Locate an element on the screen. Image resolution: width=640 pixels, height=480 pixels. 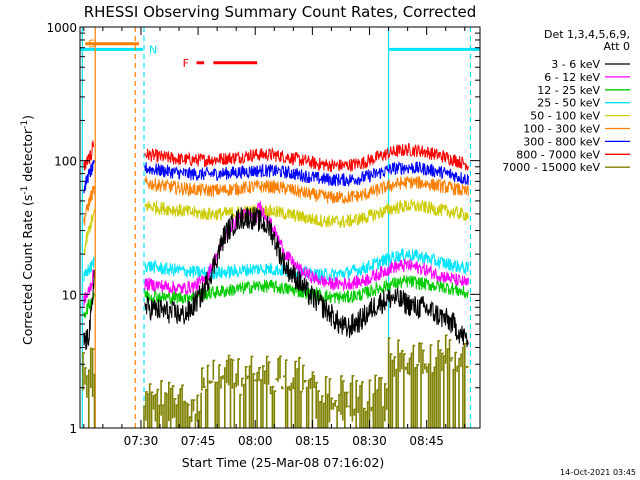
x-tick-label: 07:30 is located at coordinates (141, 441).